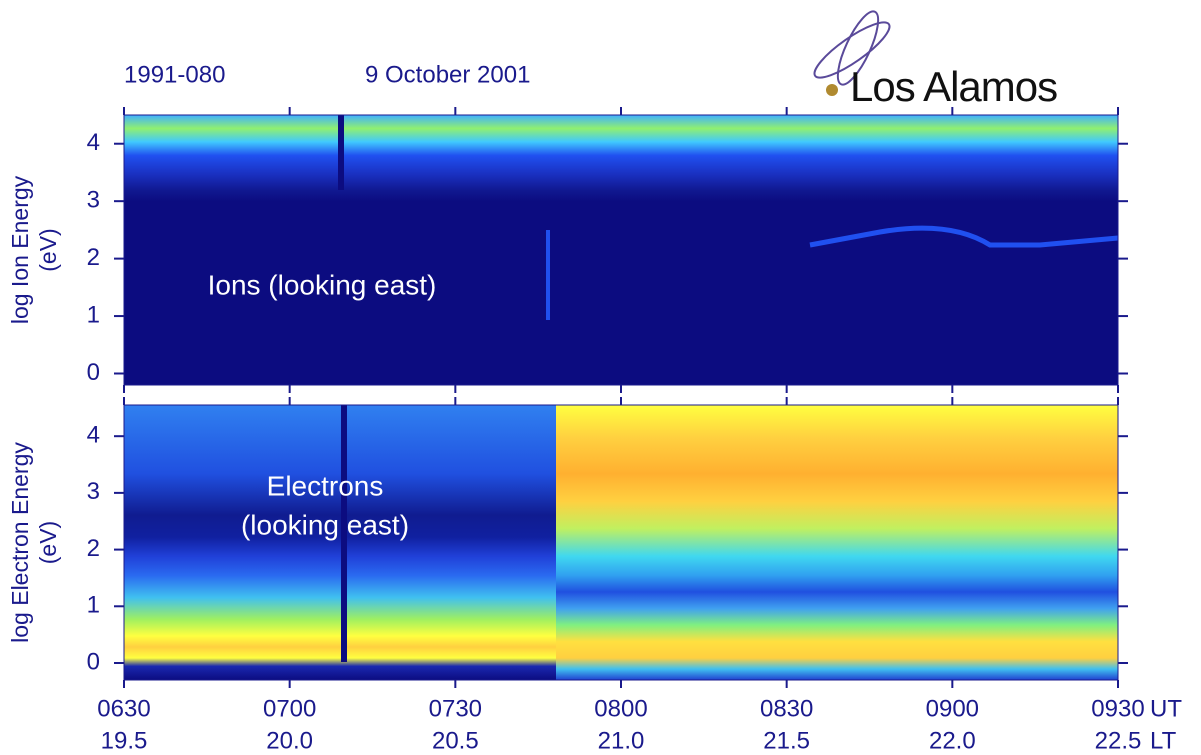 The height and width of the screenshot is (755, 1201). Describe the element at coordinates (1163, 740) in the screenshot. I see `x2-unit: LT` at that location.